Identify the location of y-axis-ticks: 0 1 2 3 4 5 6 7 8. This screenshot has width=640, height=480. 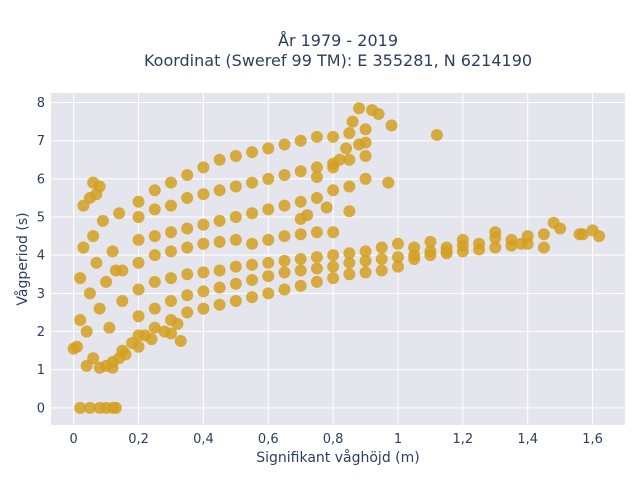
(41, 256).